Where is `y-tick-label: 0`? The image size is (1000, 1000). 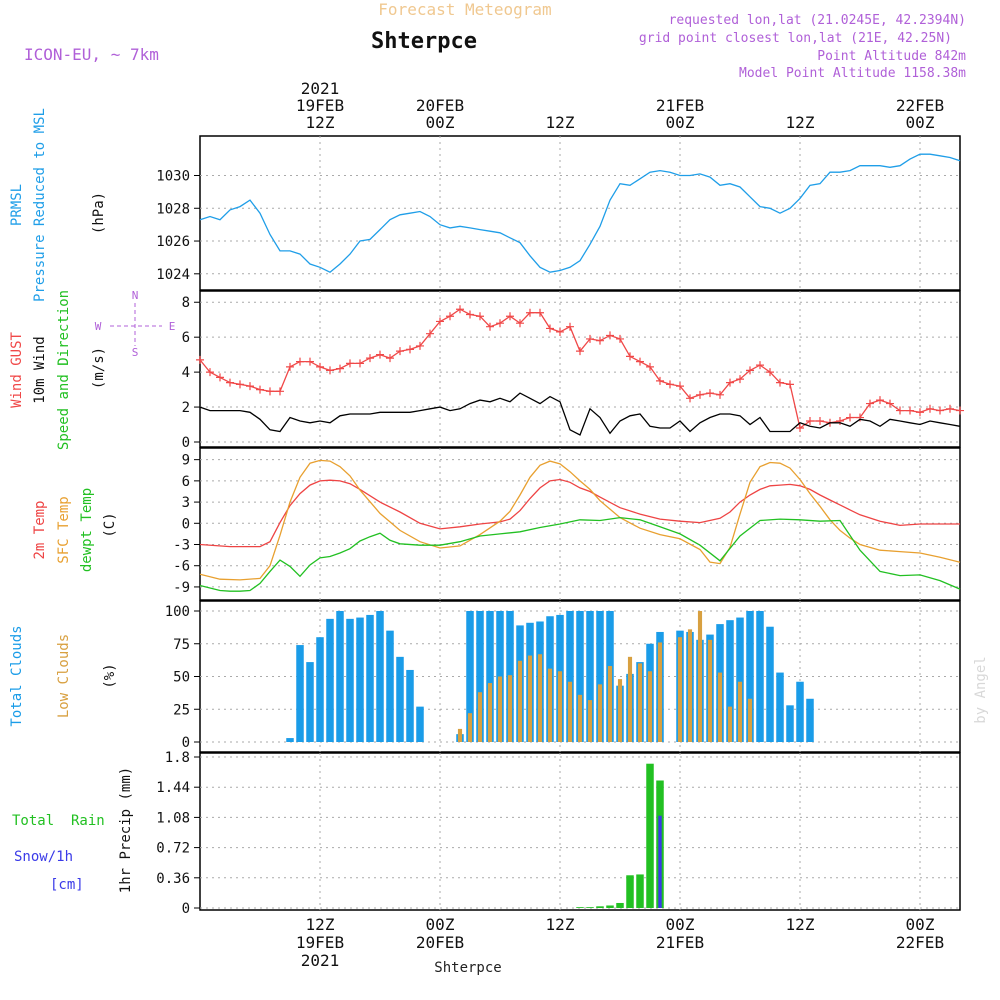 y-tick-label: 0 is located at coordinates (186, 524).